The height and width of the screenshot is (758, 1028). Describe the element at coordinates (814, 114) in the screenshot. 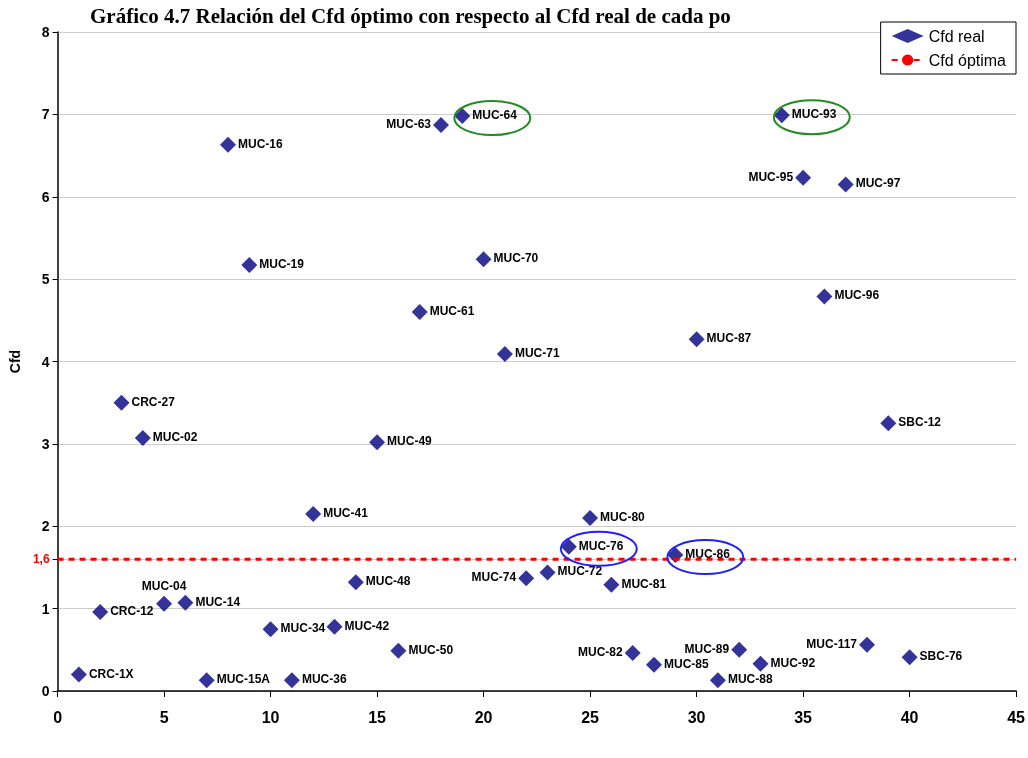

I see `annotation: MUC-93` at that location.